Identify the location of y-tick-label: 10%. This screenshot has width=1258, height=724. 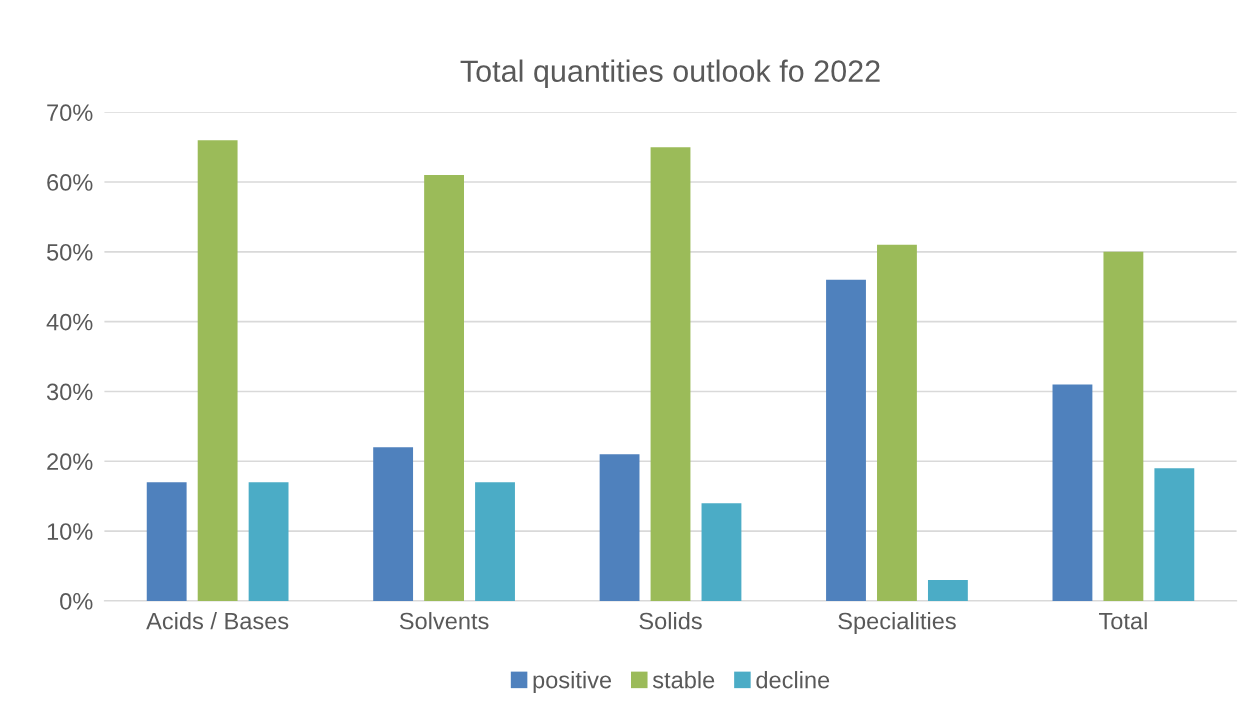
(70, 531).